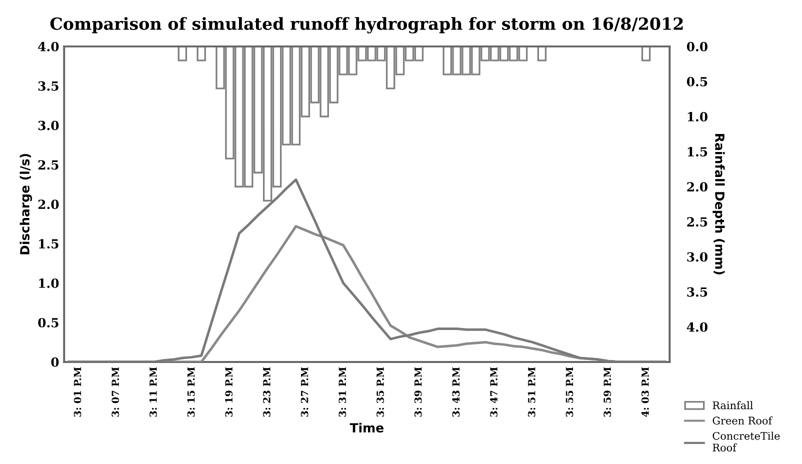  Describe the element at coordinates (367, 427) in the screenshot. I see `x-axis-title: Time` at that location.